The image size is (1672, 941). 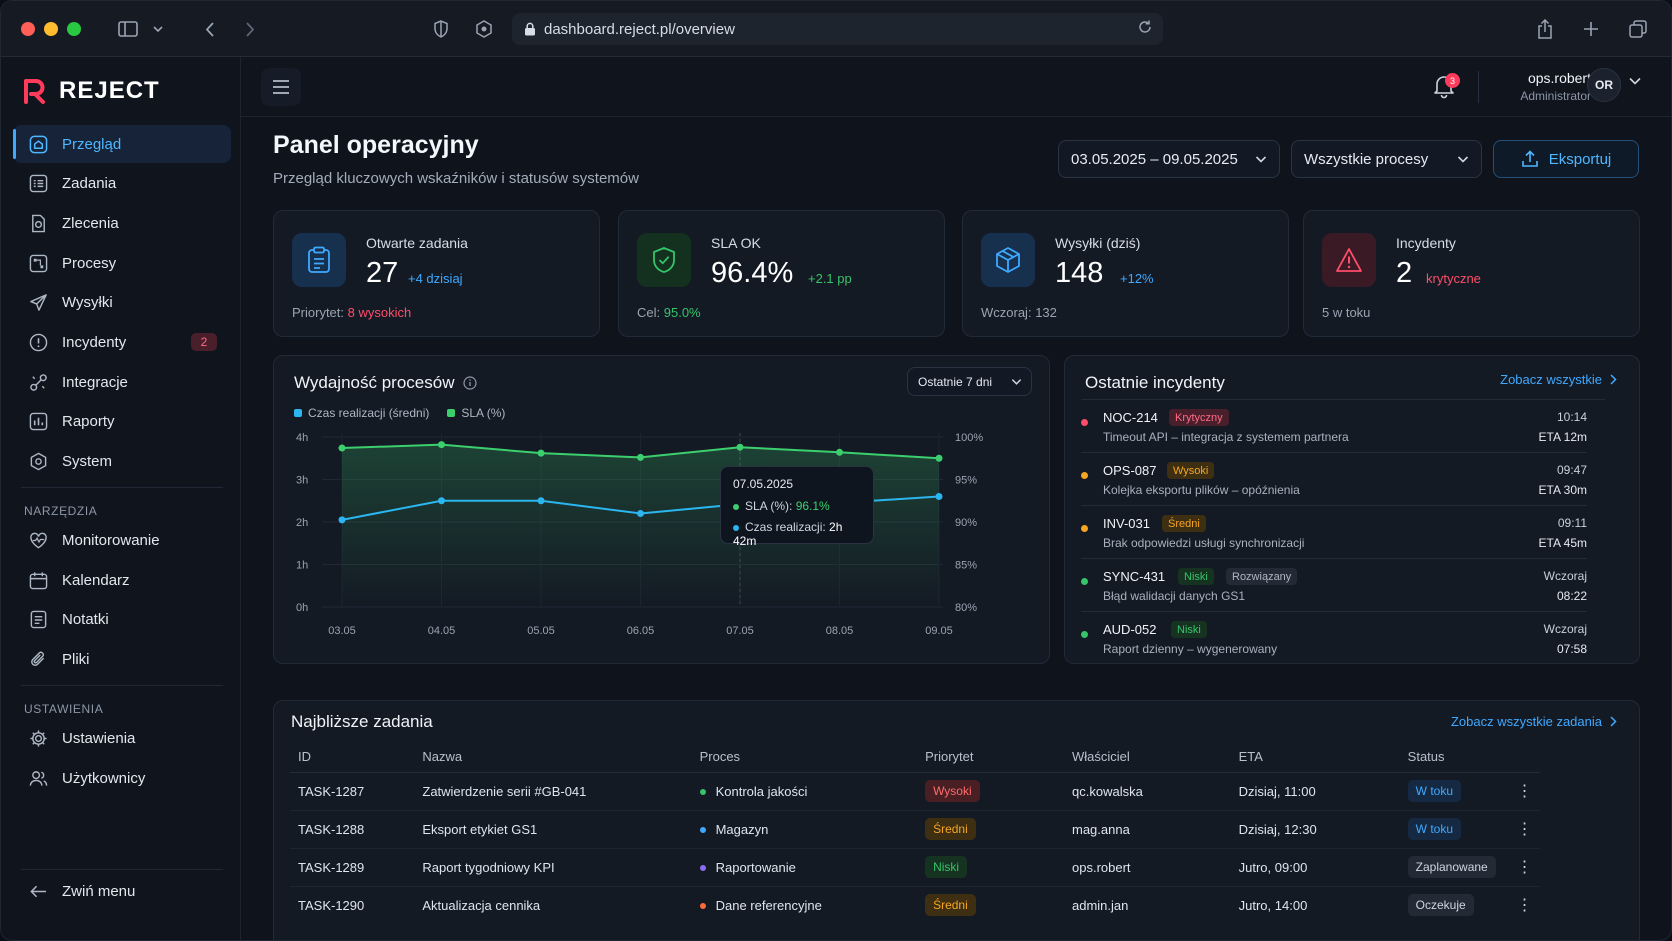 I want to click on brand: REJECT, so click(x=91, y=91).